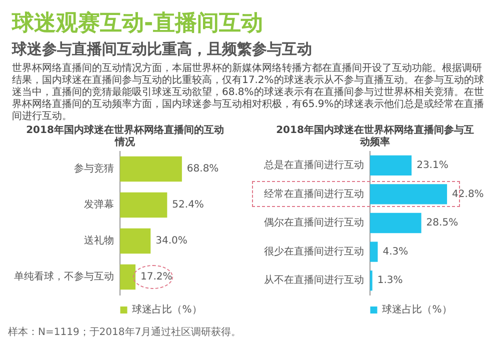 This screenshot has width=500, height=362. I want to click on chart-title: 2018年国内球迷在世界杯网络直播间的互动情况, so click(125, 137).